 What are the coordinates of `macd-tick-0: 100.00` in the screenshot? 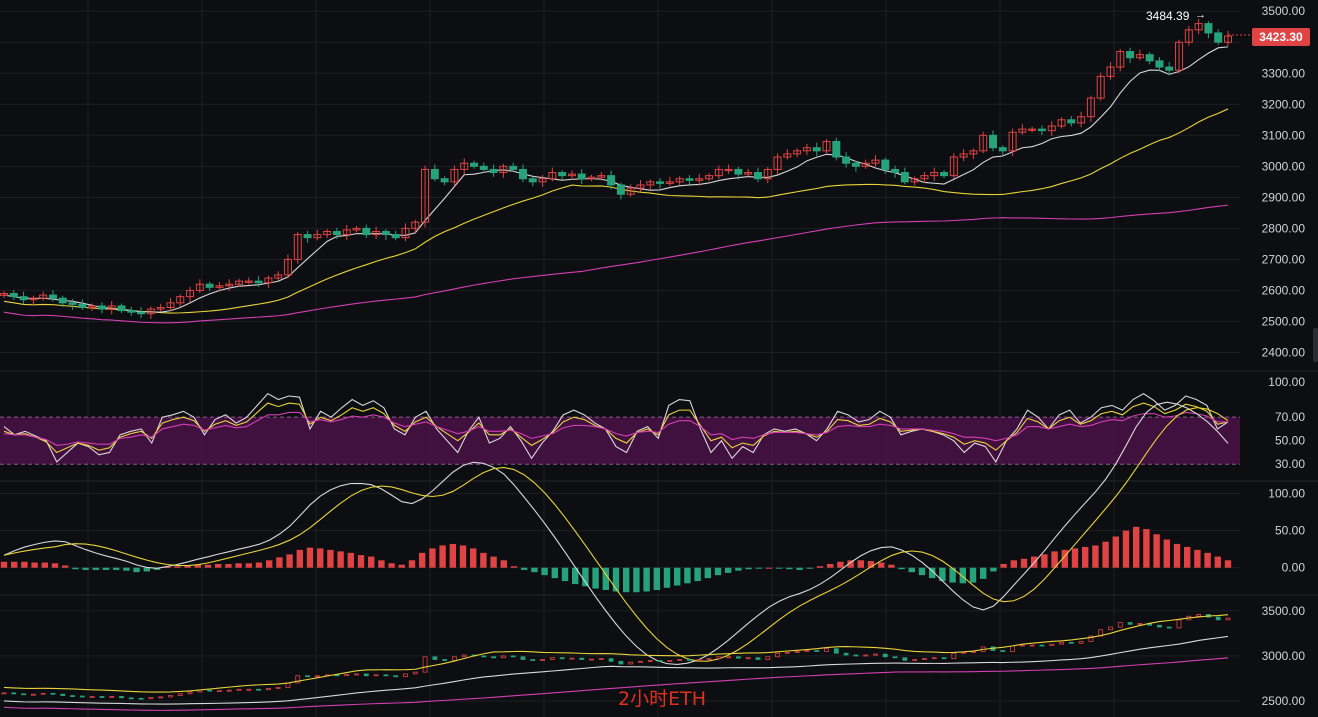 It's located at (1286, 493).